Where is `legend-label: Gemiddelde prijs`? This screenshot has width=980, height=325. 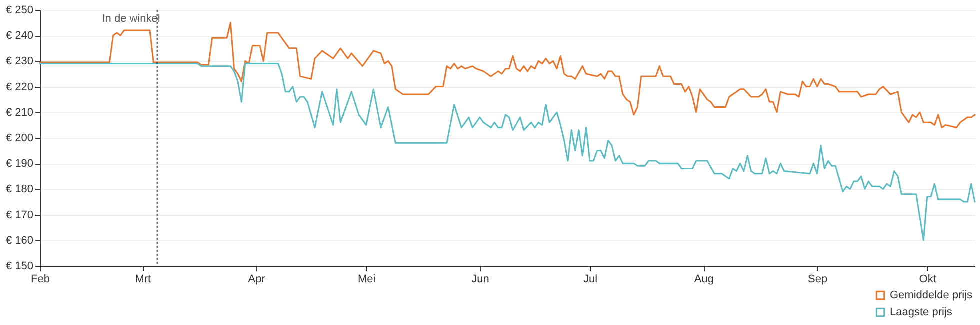
legend-label: Gemiddelde prijs is located at coordinates (932, 296).